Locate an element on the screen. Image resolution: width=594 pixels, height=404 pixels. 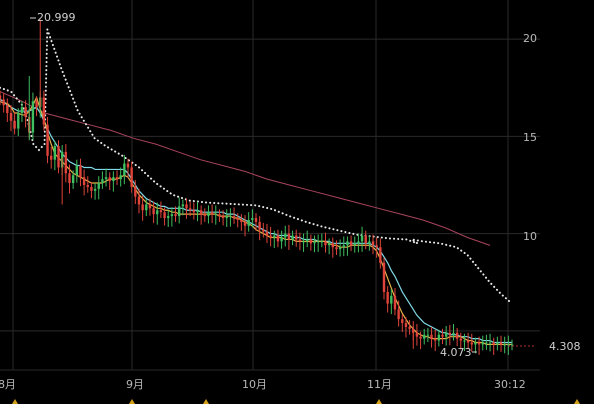
marker-triangle is located at coordinates (577, 401).